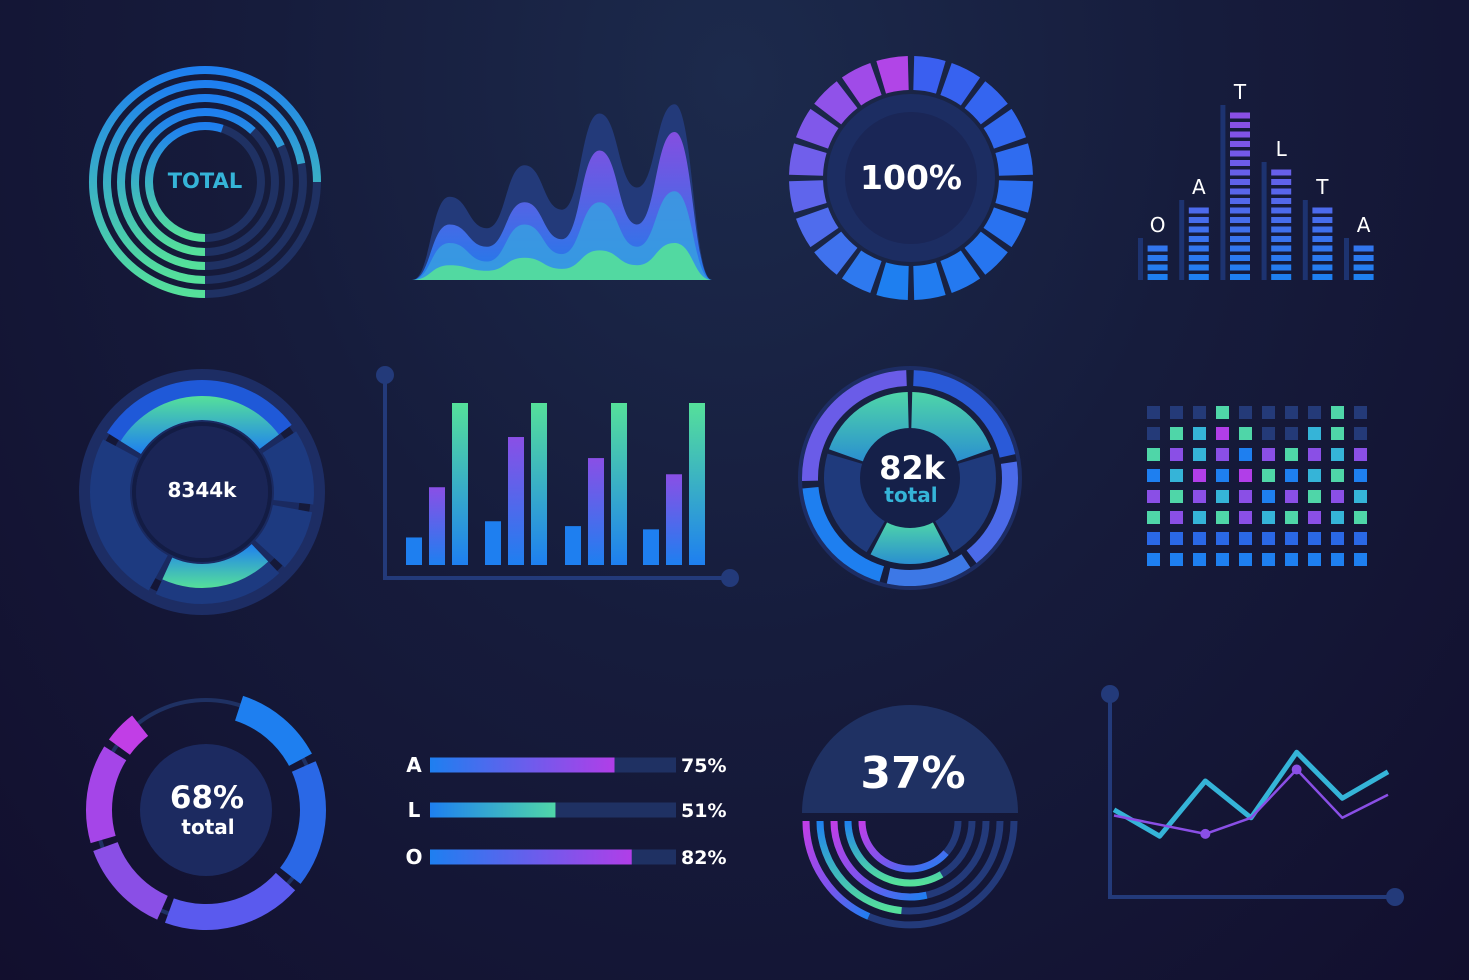 The width and height of the screenshot is (1469, 980). What do you see at coordinates (1256, 180) in the screenshot?
I see `equalizer-chart: O A T L T A` at bounding box center [1256, 180].